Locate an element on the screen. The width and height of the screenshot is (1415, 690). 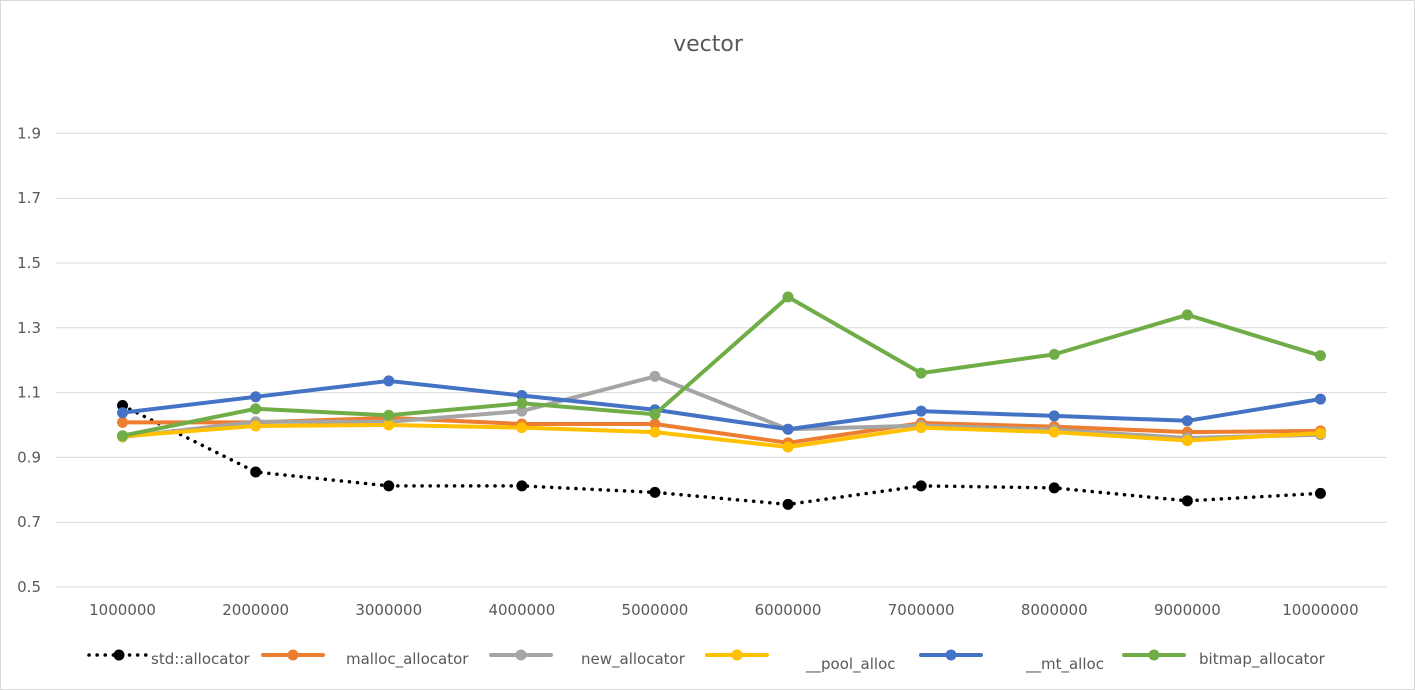
chart-title: vector is located at coordinates (708, 44).